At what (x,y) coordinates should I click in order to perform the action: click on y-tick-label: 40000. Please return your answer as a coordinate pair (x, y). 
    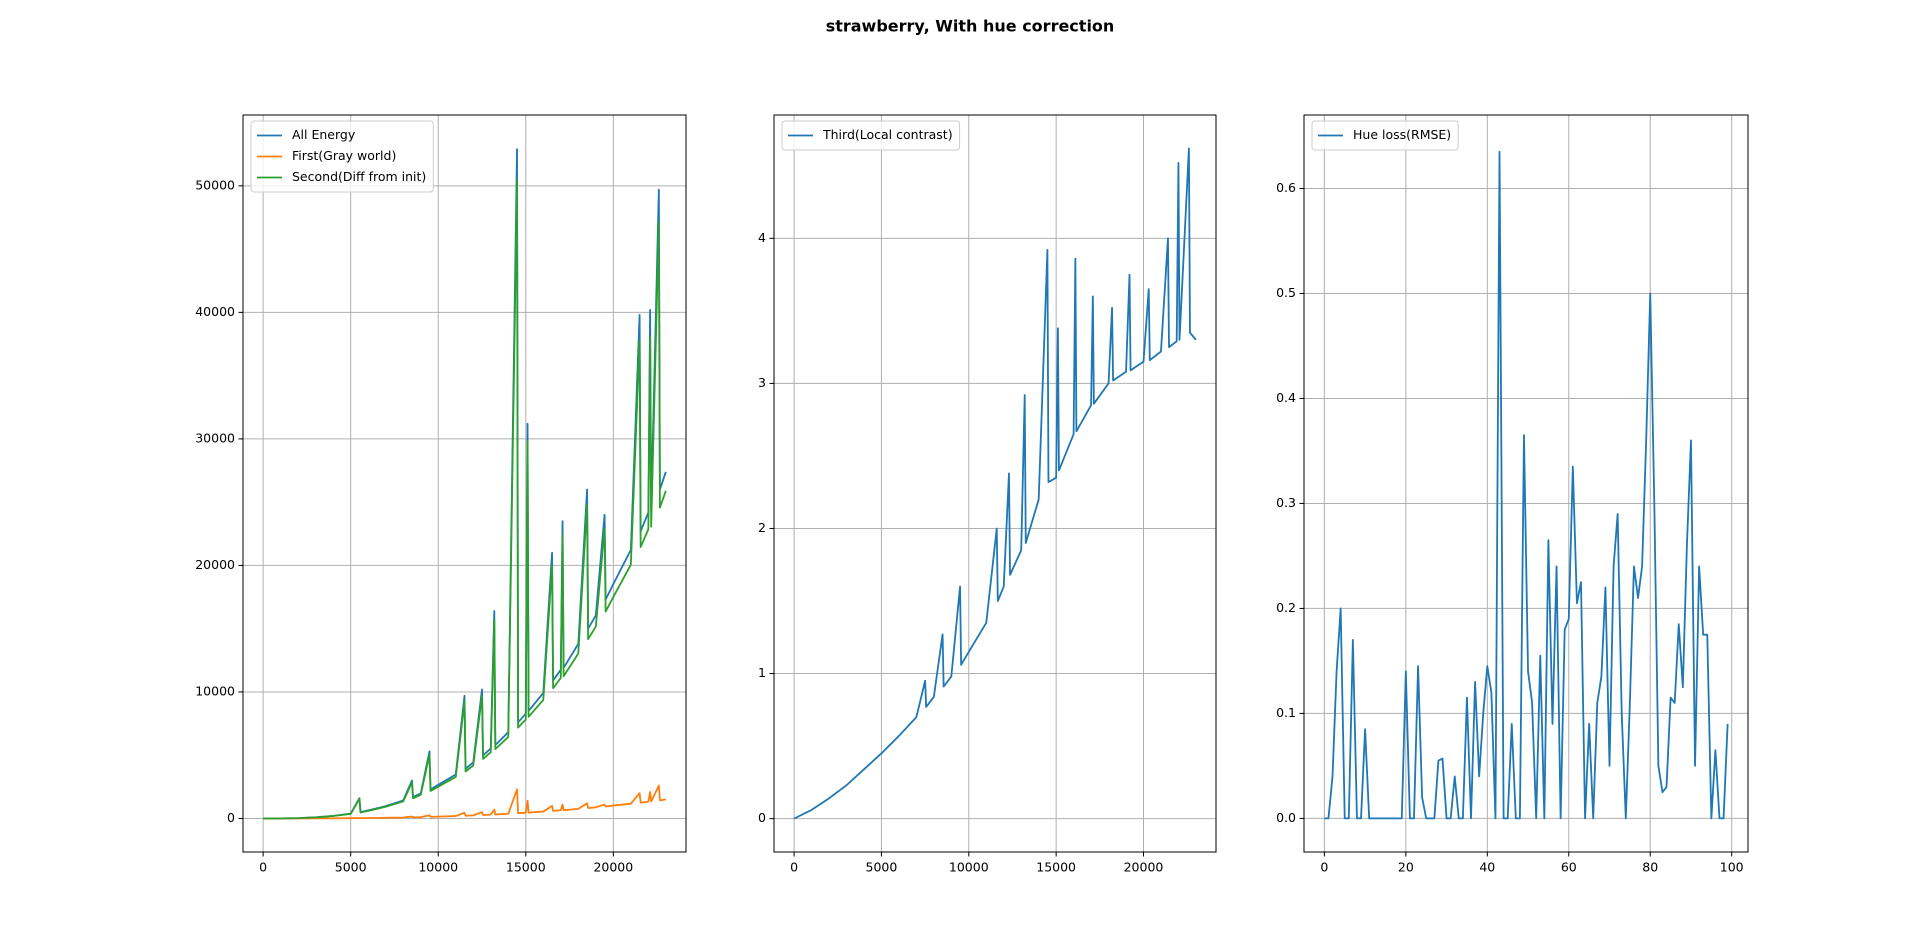
    Looking at the image, I should click on (215, 311).